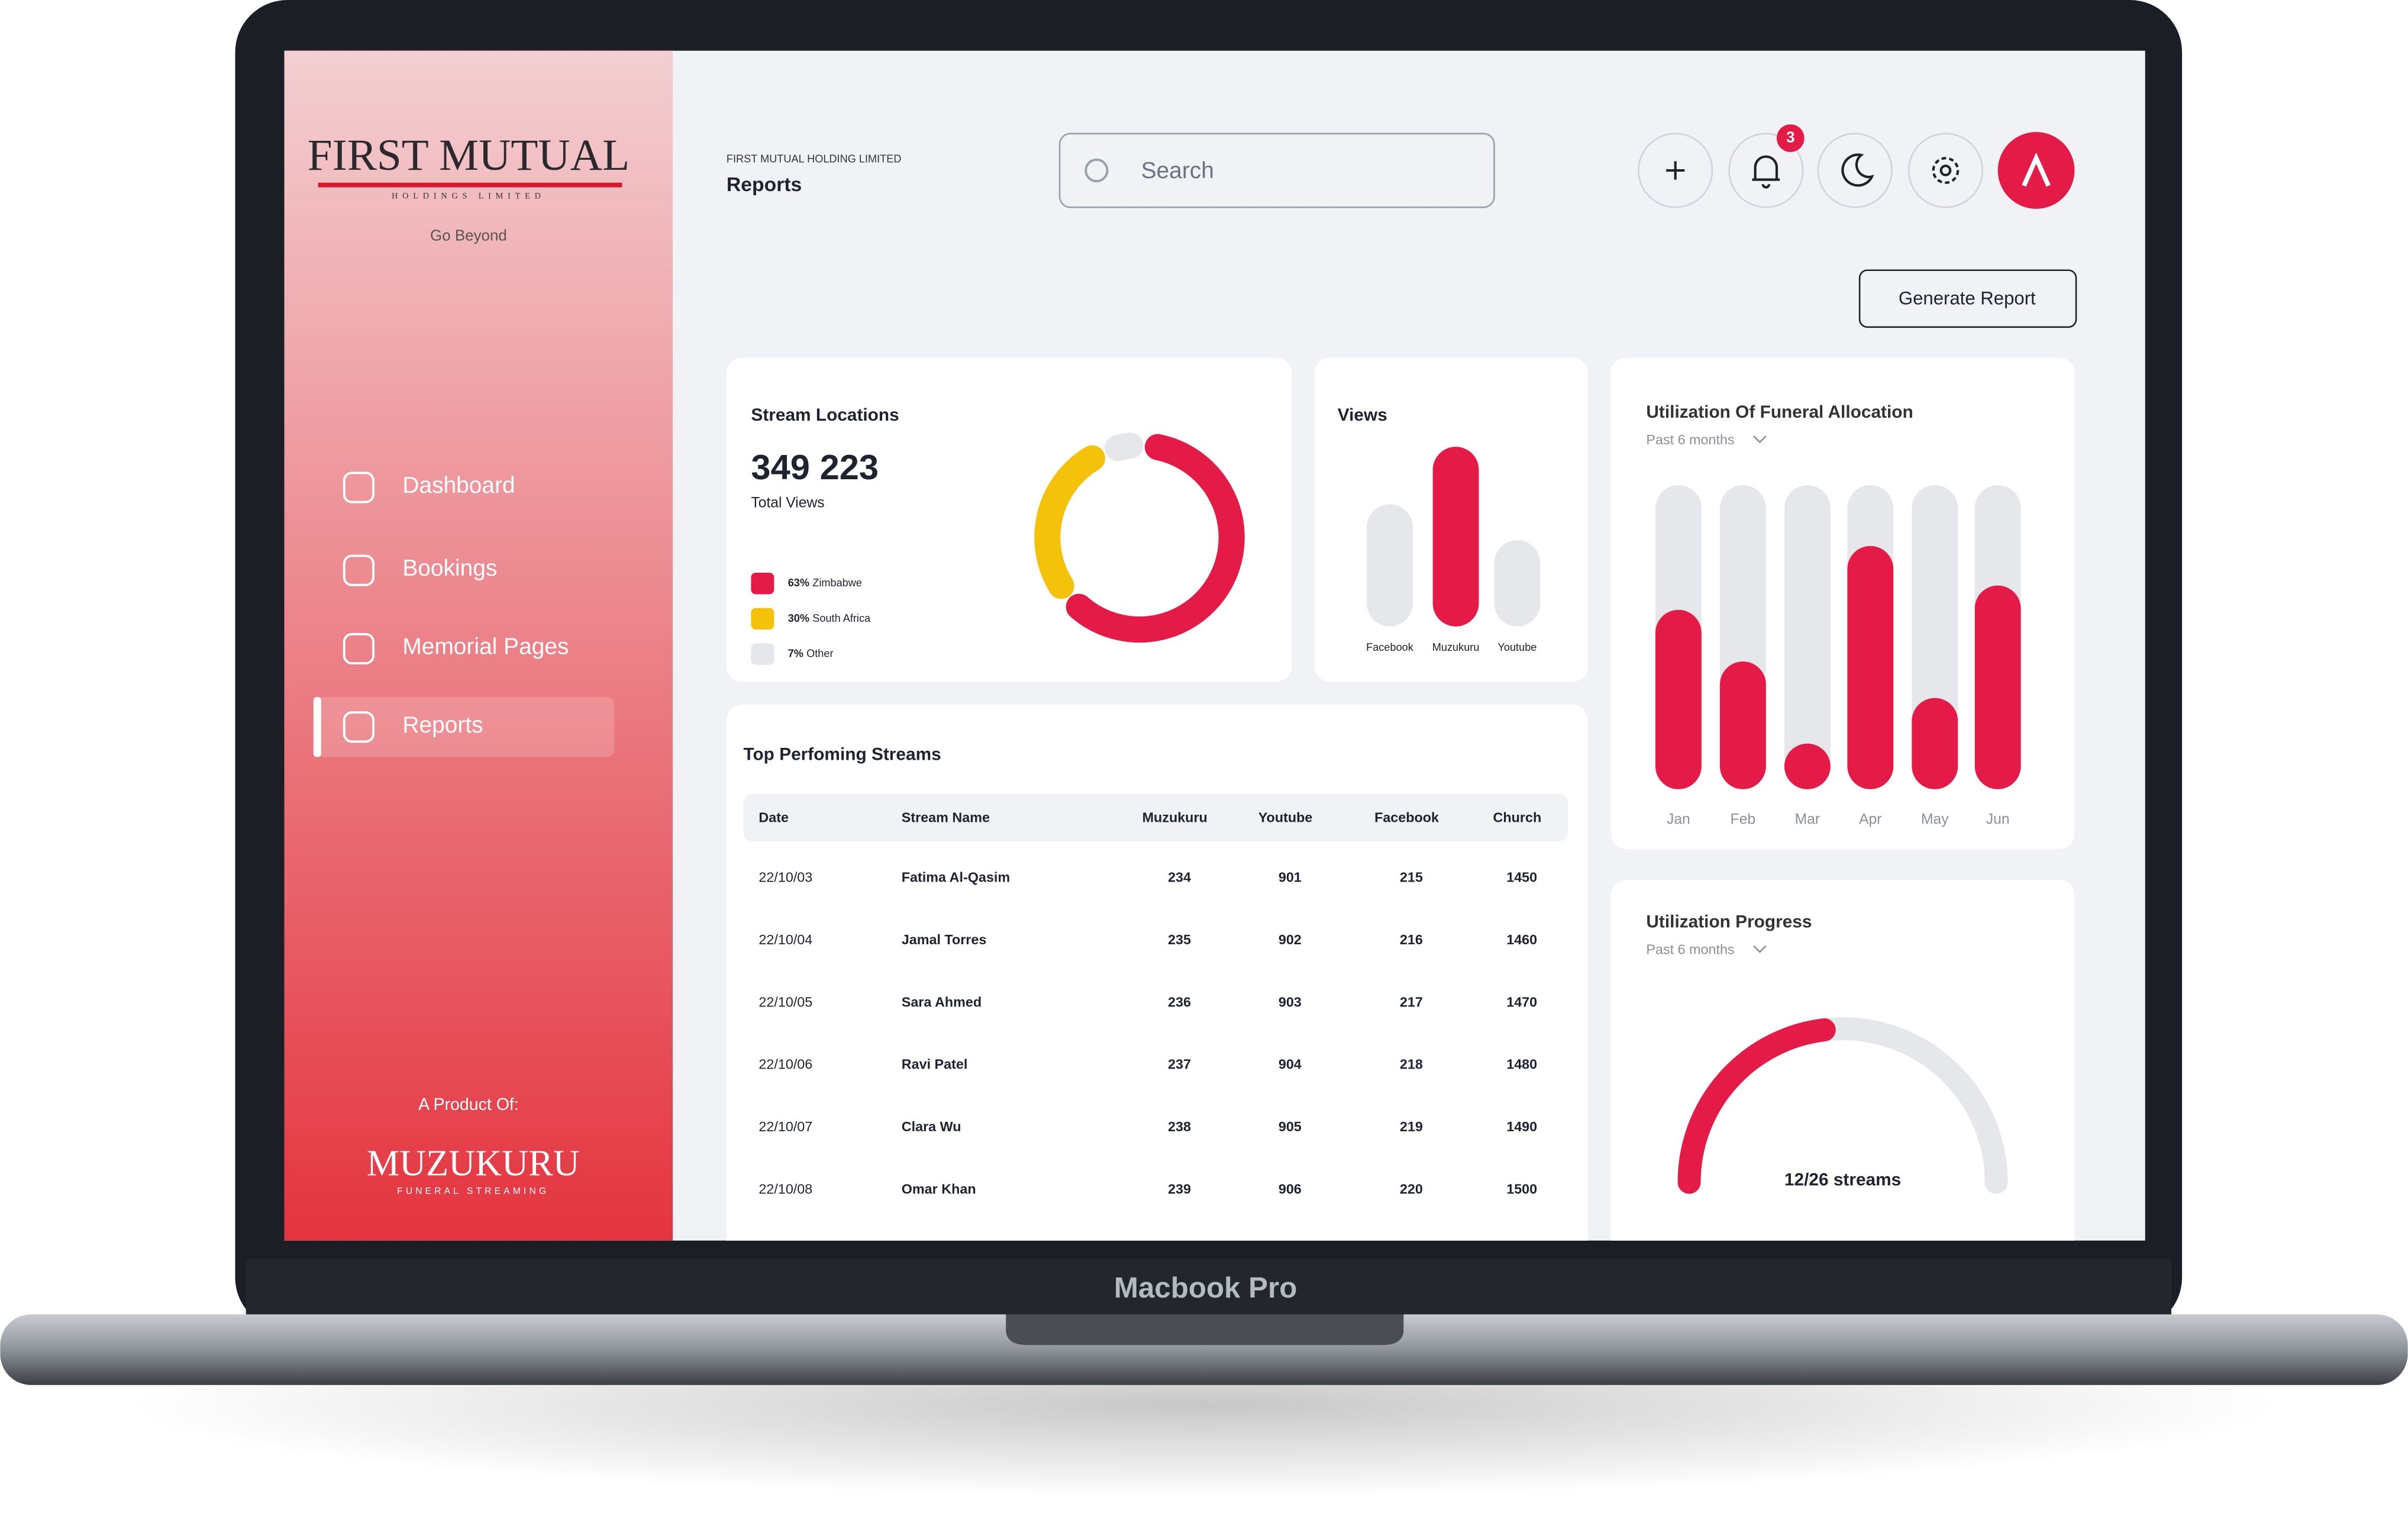  Describe the element at coordinates (785, 1126) in the screenshot. I see `table-cell: 22/10/07` at that location.